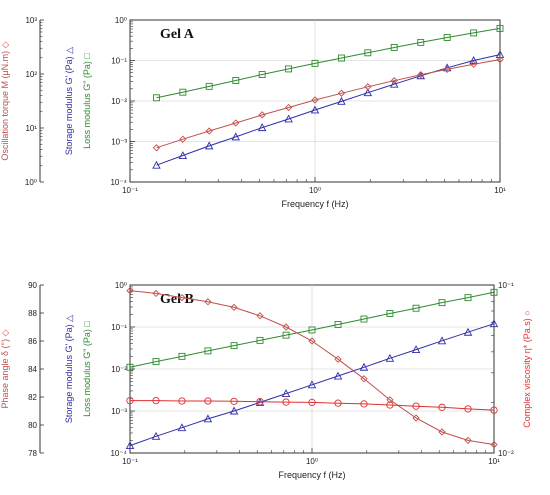  I want to click on right-axis-label: Complex viscosity η* (Pa.s) ○, so click(527, 368).